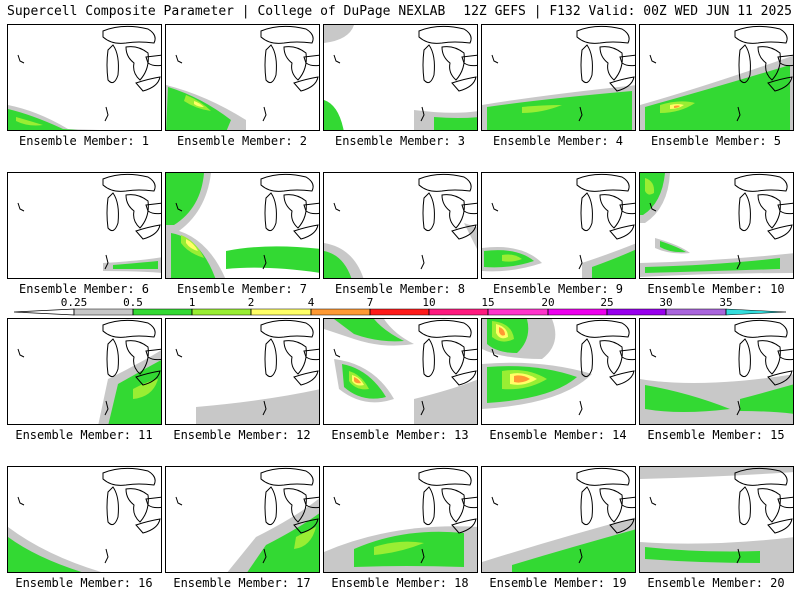 This screenshot has height=600, width=800. I want to click on legend-tick-label: 15, so click(487, 302).